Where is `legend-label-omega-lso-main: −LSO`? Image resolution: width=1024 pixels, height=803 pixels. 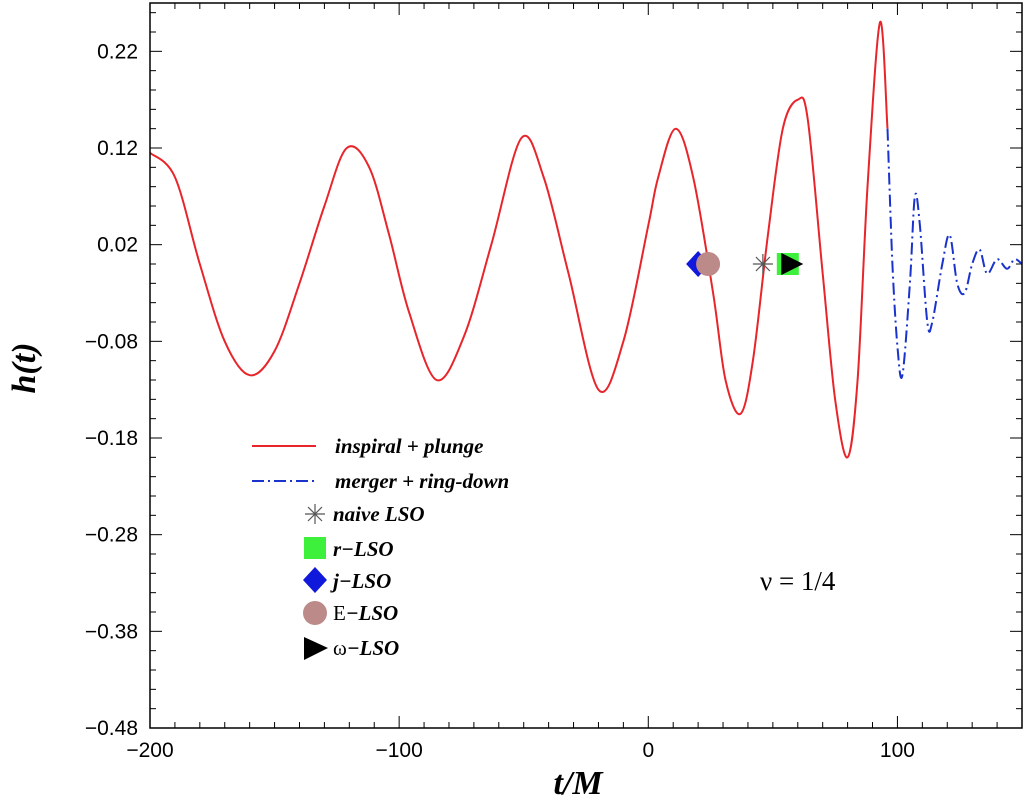
legend-label-omega-lso-main: −LSO is located at coordinates (373, 648).